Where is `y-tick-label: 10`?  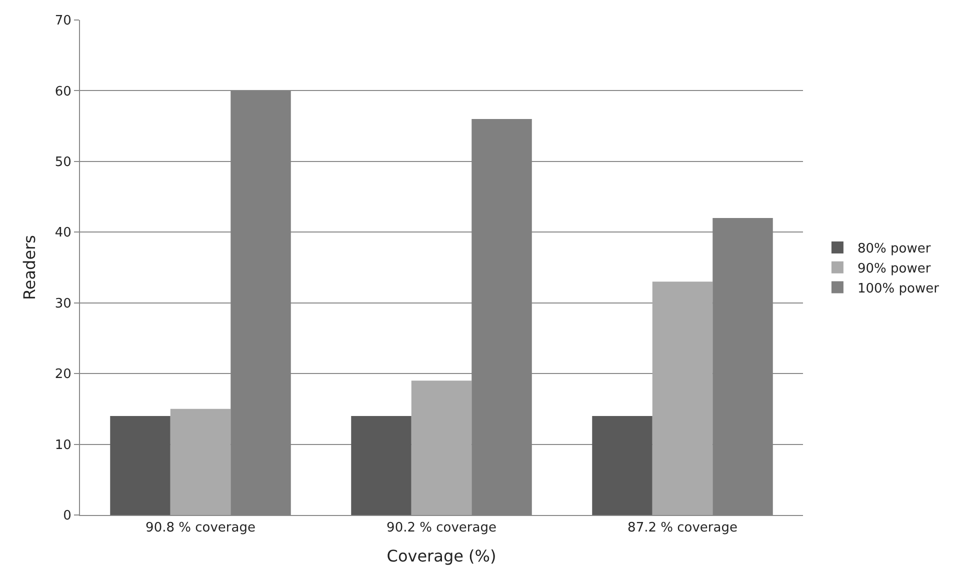
y-tick-label: 10 is located at coordinates (63, 445).